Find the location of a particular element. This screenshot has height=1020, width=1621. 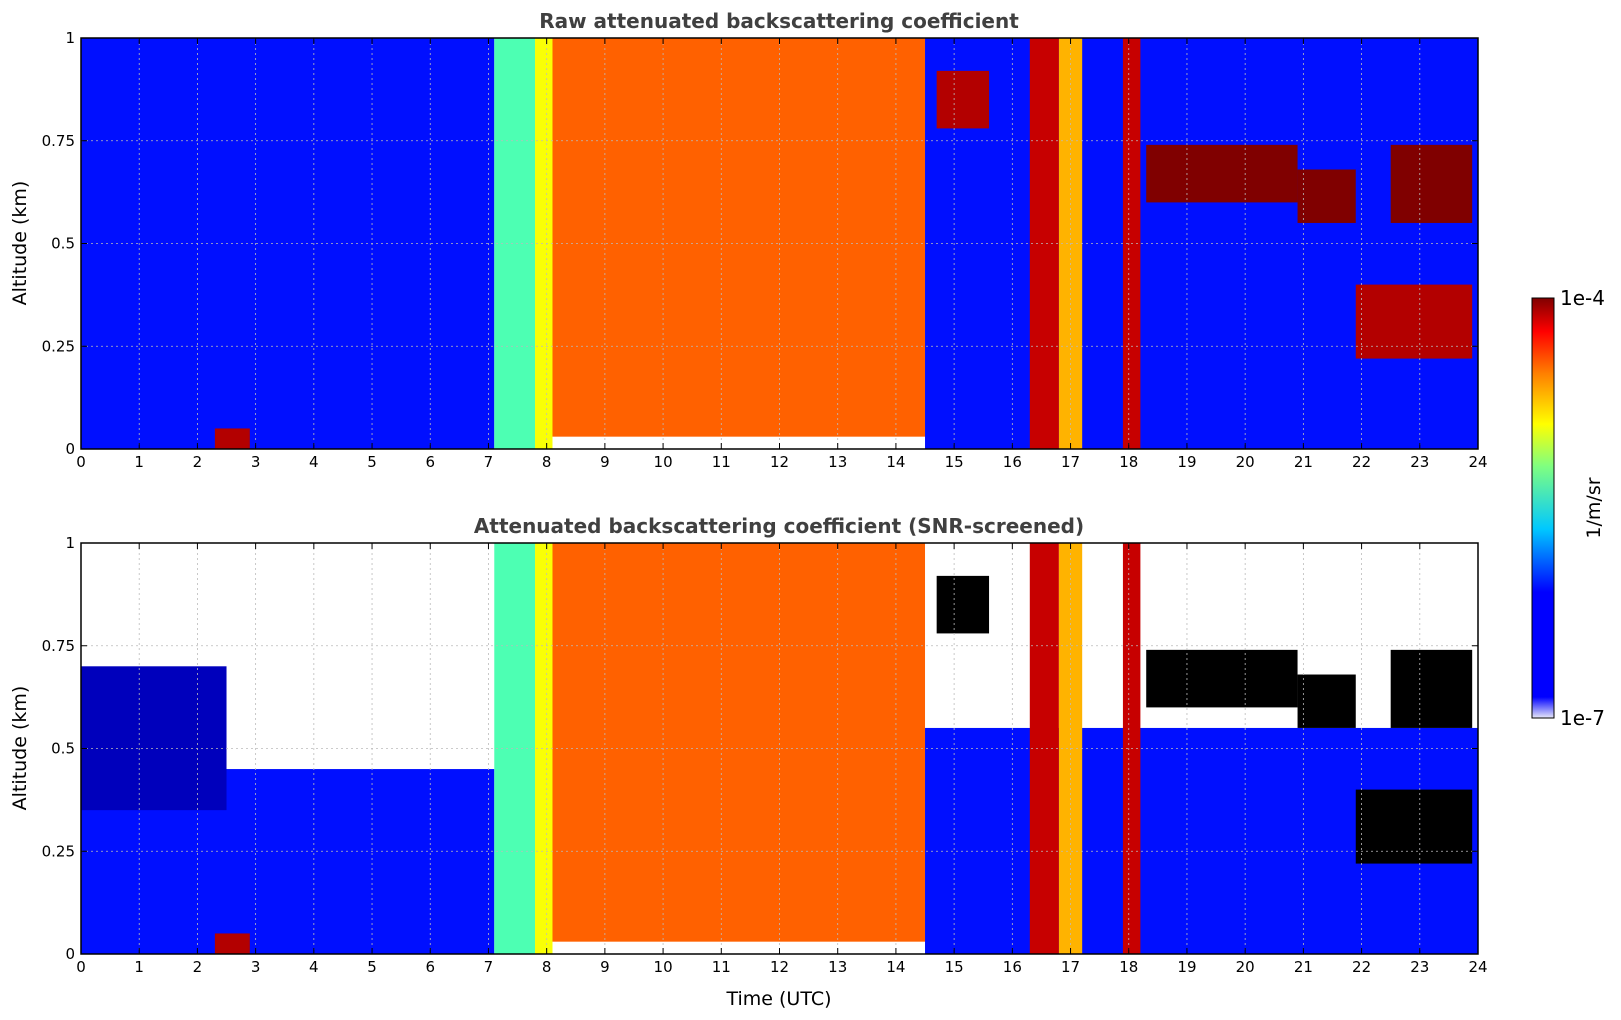

colorbar-min-label: 1e-7 is located at coordinates (1582, 718).